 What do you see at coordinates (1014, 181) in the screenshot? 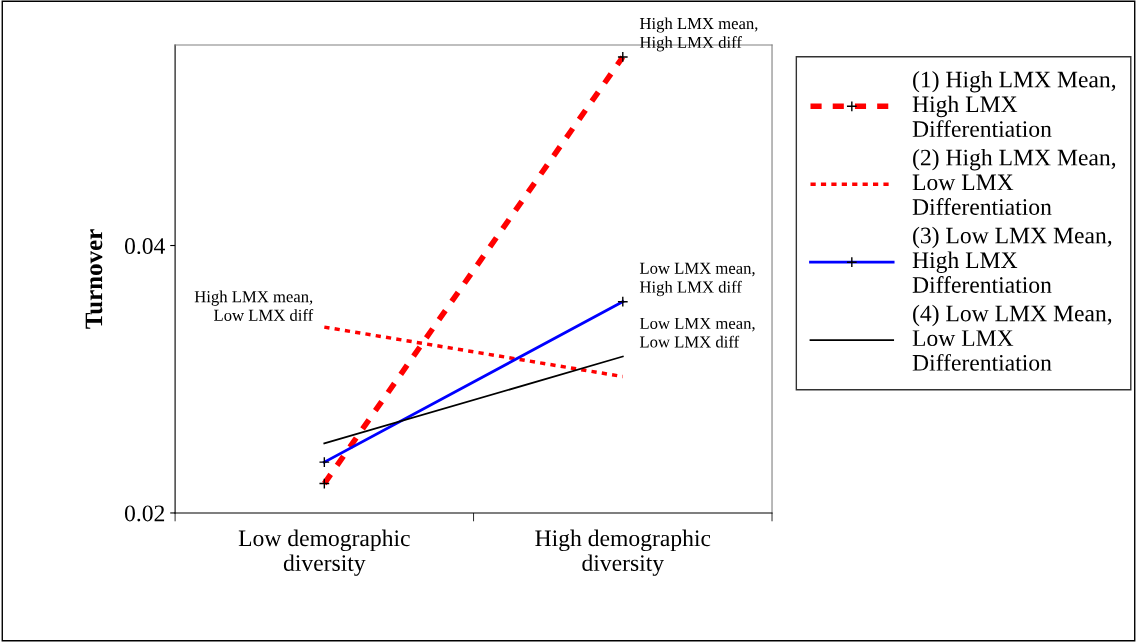
I see `legend-label: (2) High LMX Mean, Low LMX Differentiation` at bounding box center [1014, 181].